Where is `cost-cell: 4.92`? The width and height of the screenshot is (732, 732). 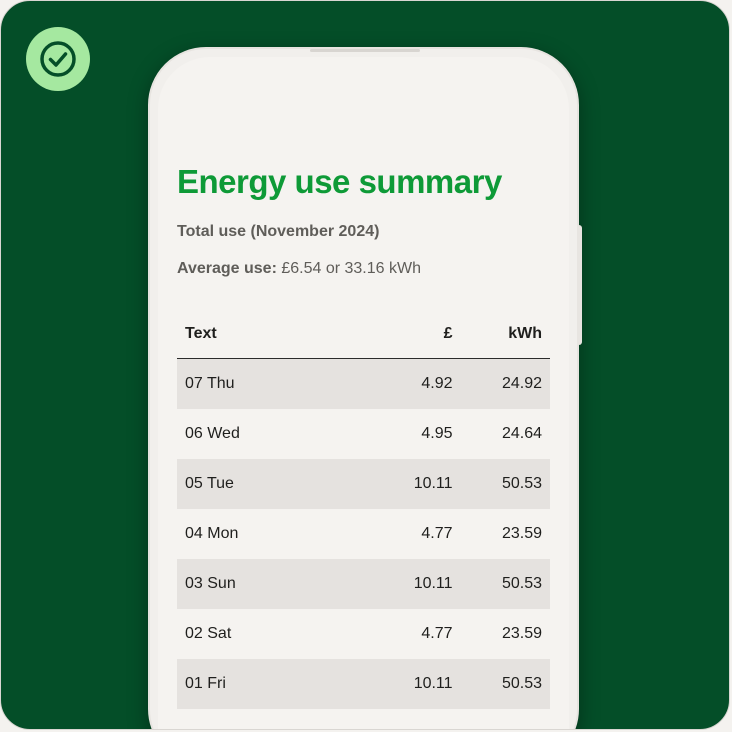
cost-cell: 4.92 is located at coordinates (417, 383).